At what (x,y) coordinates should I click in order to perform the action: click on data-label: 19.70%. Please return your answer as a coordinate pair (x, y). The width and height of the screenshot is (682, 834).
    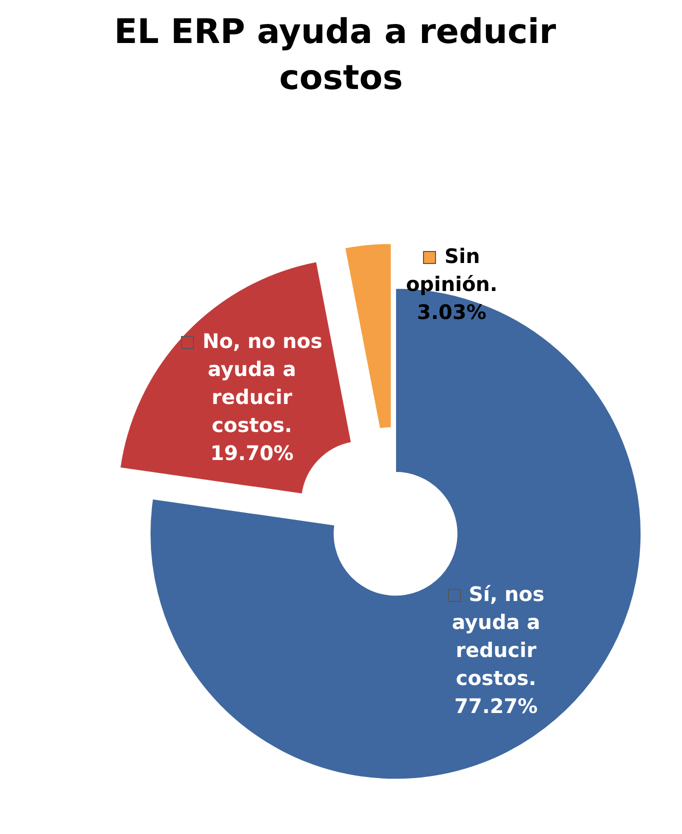
    Looking at the image, I should click on (252, 452).